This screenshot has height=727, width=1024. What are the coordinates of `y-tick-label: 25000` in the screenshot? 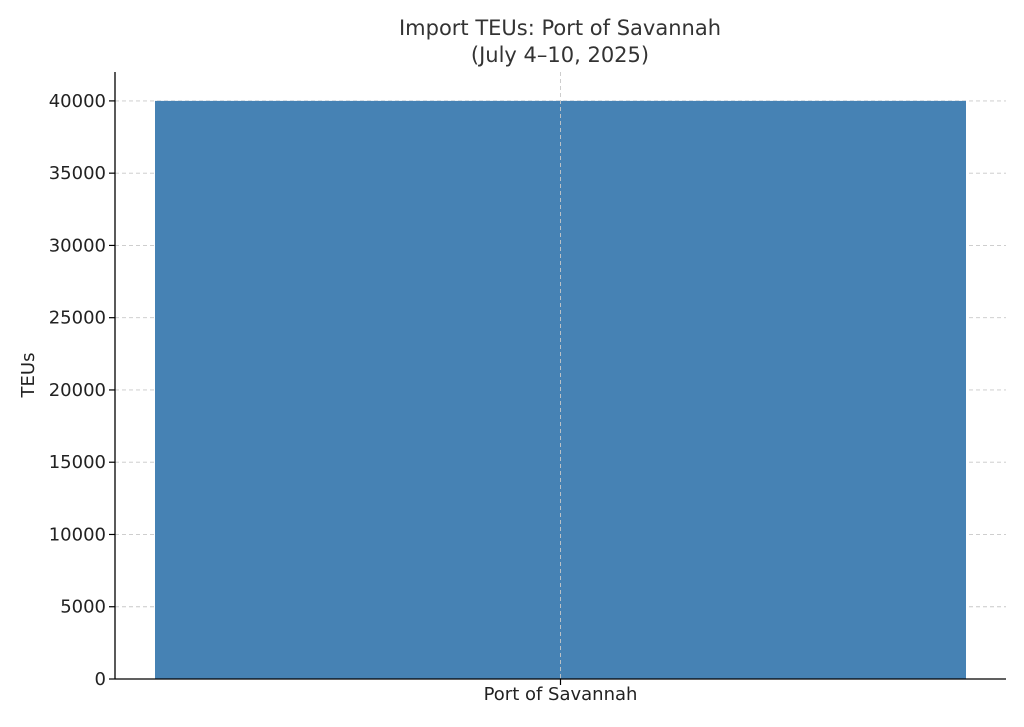 It's located at (77, 318).